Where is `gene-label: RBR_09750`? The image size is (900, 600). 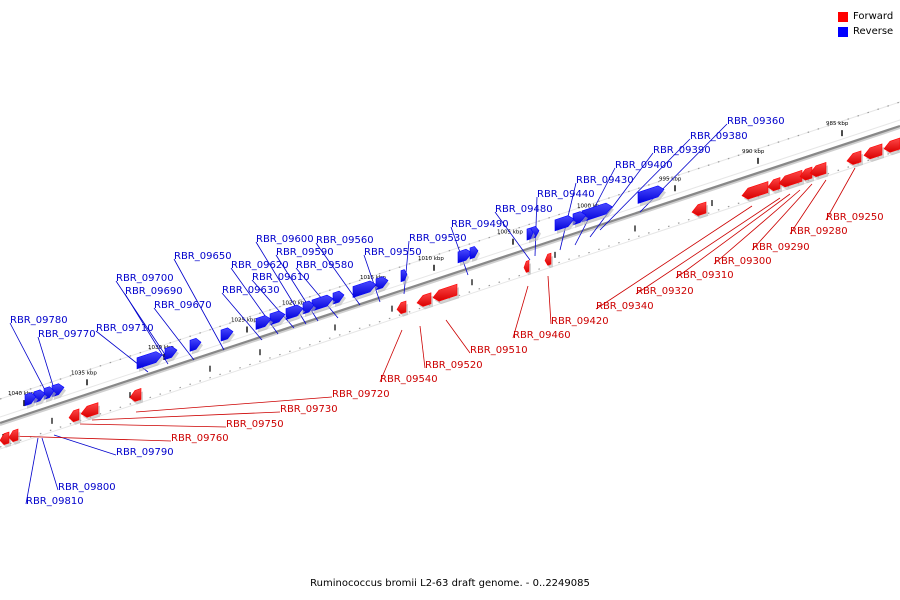
gene-label: RBR_09750 is located at coordinates (255, 424).